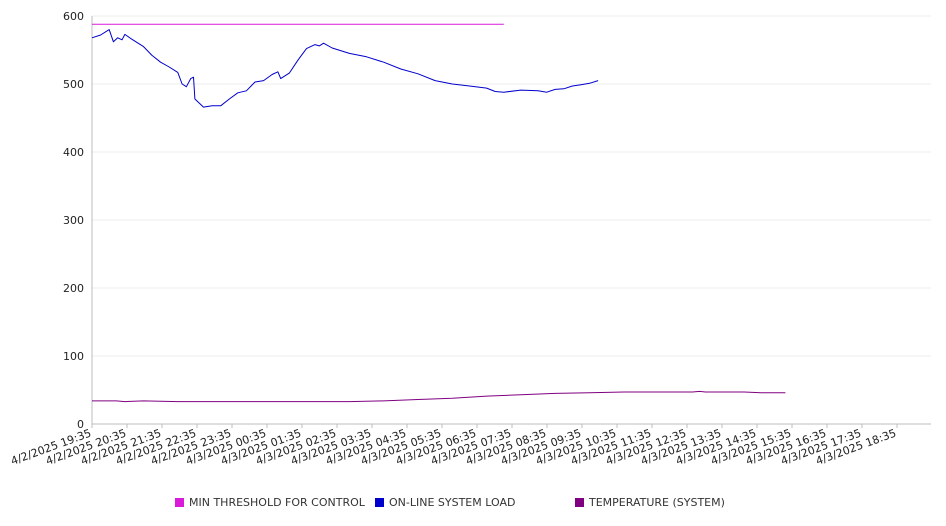 The width and height of the screenshot is (946, 526). What do you see at coordinates (73, 16) in the screenshot?
I see `y-tick-label: 600` at bounding box center [73, 16].